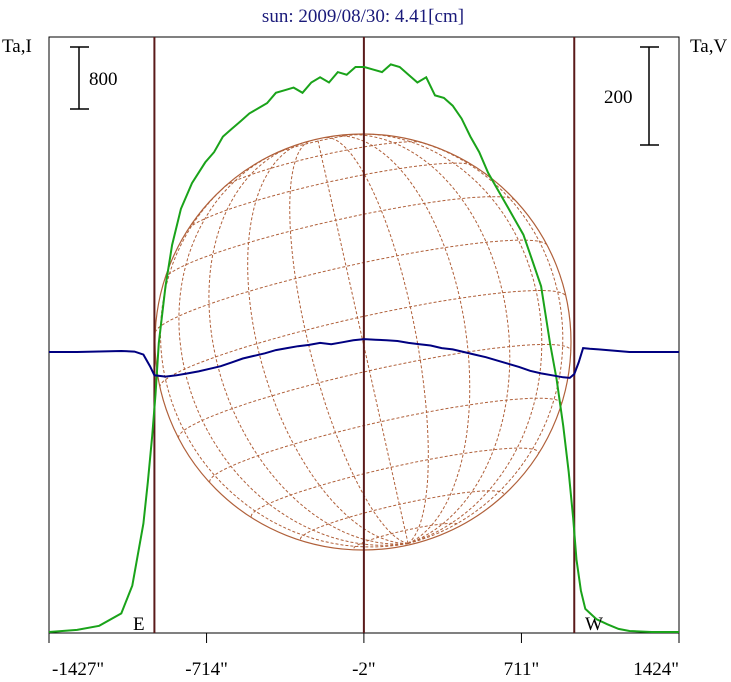 The width and height of the screenshot is (731, 682). I want to click on chart-title: sun: 2009/08/30: 4.41[cm], so click(363, 16).